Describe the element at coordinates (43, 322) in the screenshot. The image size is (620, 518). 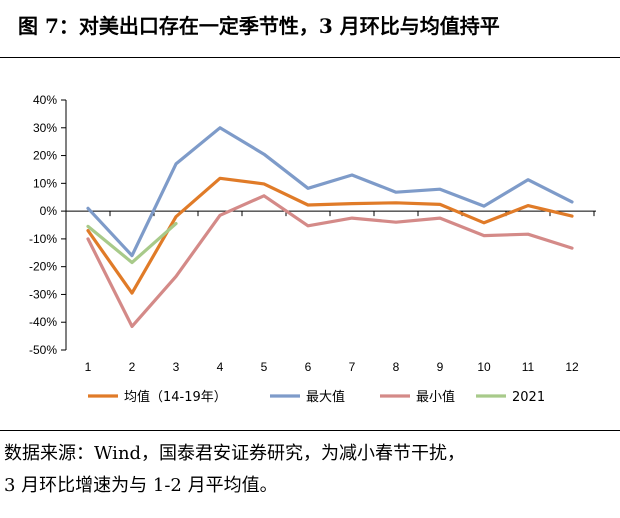
I see `y-tick-label: -40%` at that location.